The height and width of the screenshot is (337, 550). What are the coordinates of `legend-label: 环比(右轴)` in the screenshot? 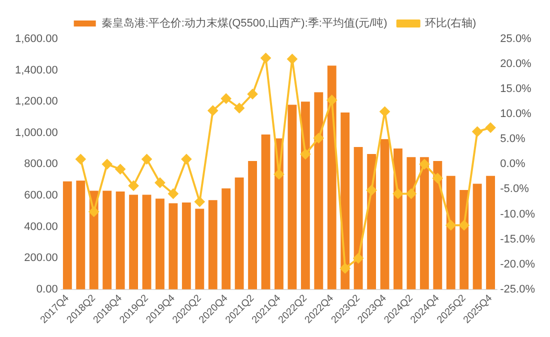 It's located at (450, 23).